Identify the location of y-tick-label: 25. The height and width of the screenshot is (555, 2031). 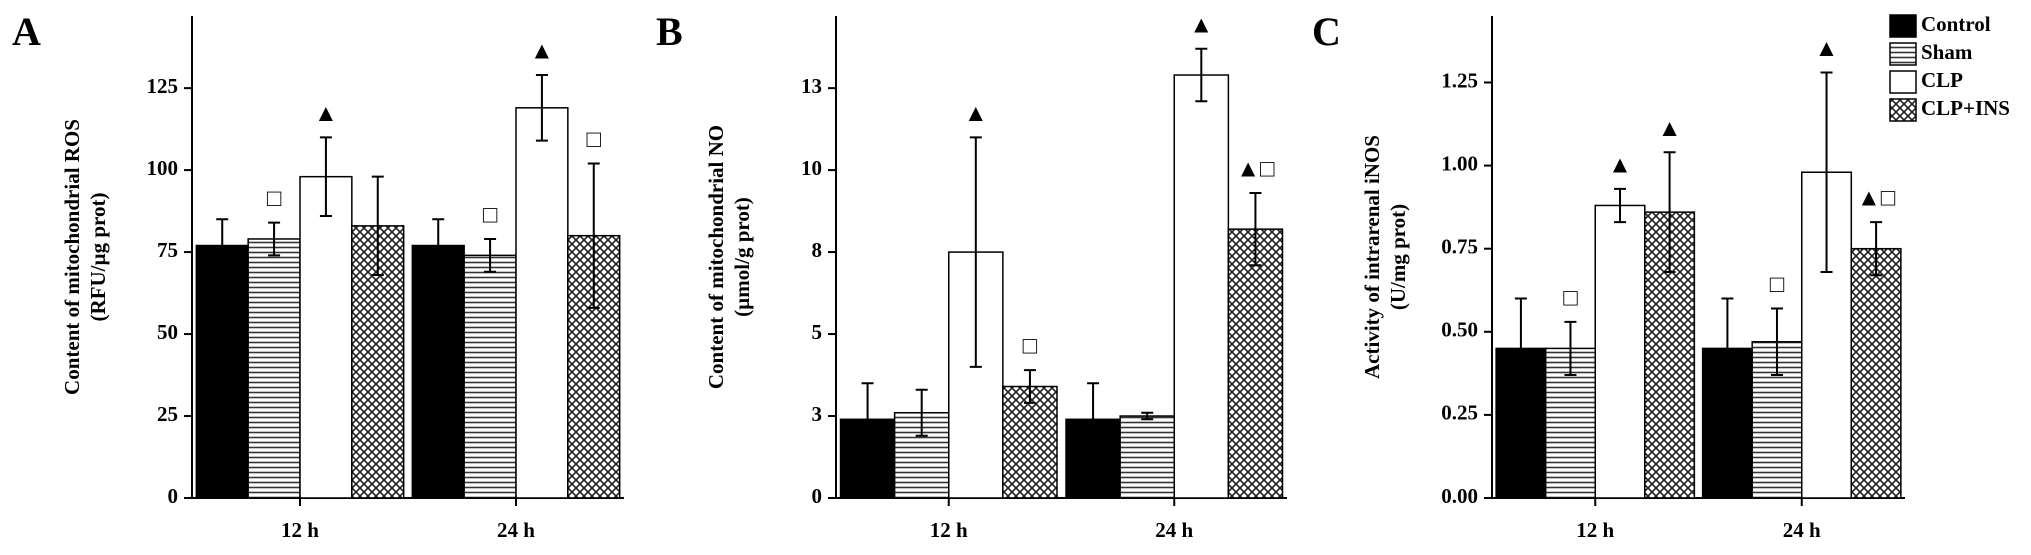
(167, 414).